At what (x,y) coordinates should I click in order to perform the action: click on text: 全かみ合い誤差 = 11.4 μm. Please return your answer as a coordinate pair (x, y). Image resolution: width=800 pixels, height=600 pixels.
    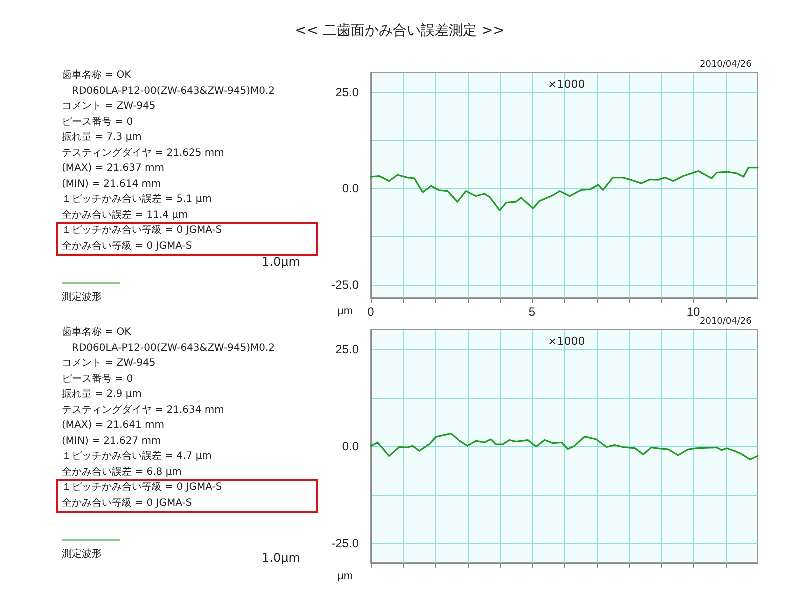
    Looking at the image, I should click on (125, 216).